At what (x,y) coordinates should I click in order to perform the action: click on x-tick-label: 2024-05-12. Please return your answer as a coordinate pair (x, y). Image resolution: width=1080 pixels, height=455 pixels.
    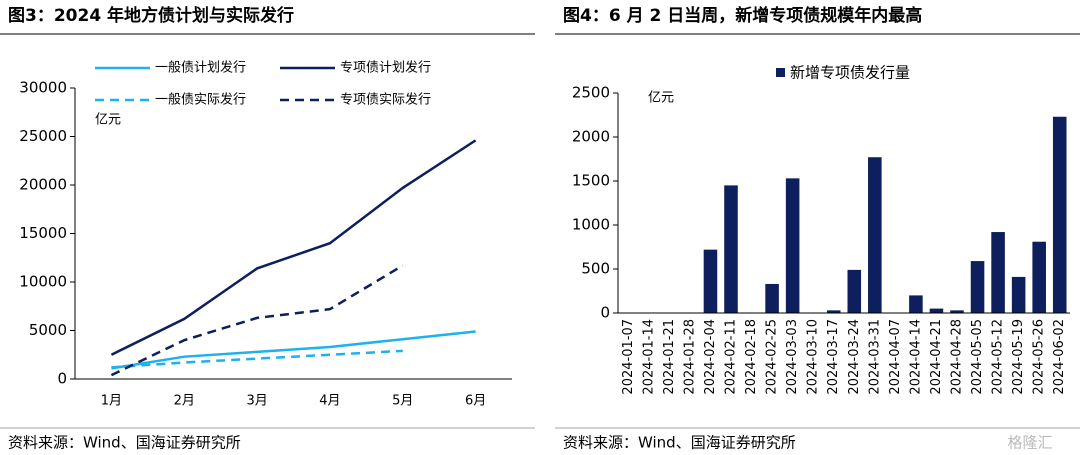
    Looking at the image, I should click on (998, 357).